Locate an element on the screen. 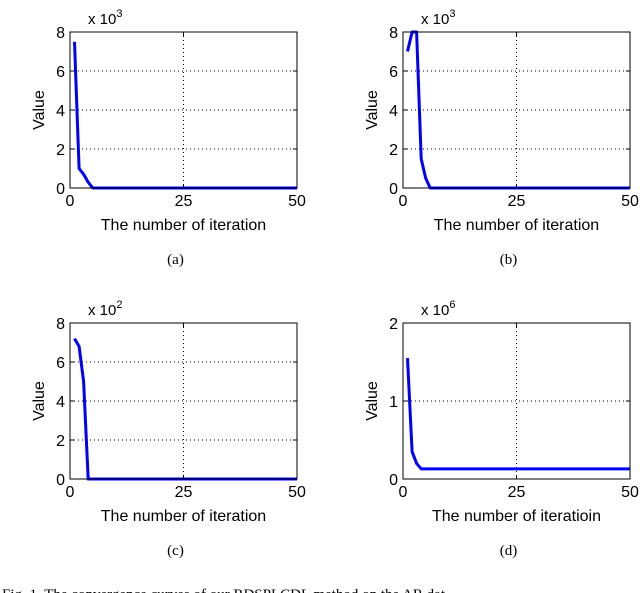 Image resolution: width=640 pixels, height=593 pixels. panel-caption: (c) is located at coordinates (175, 551).